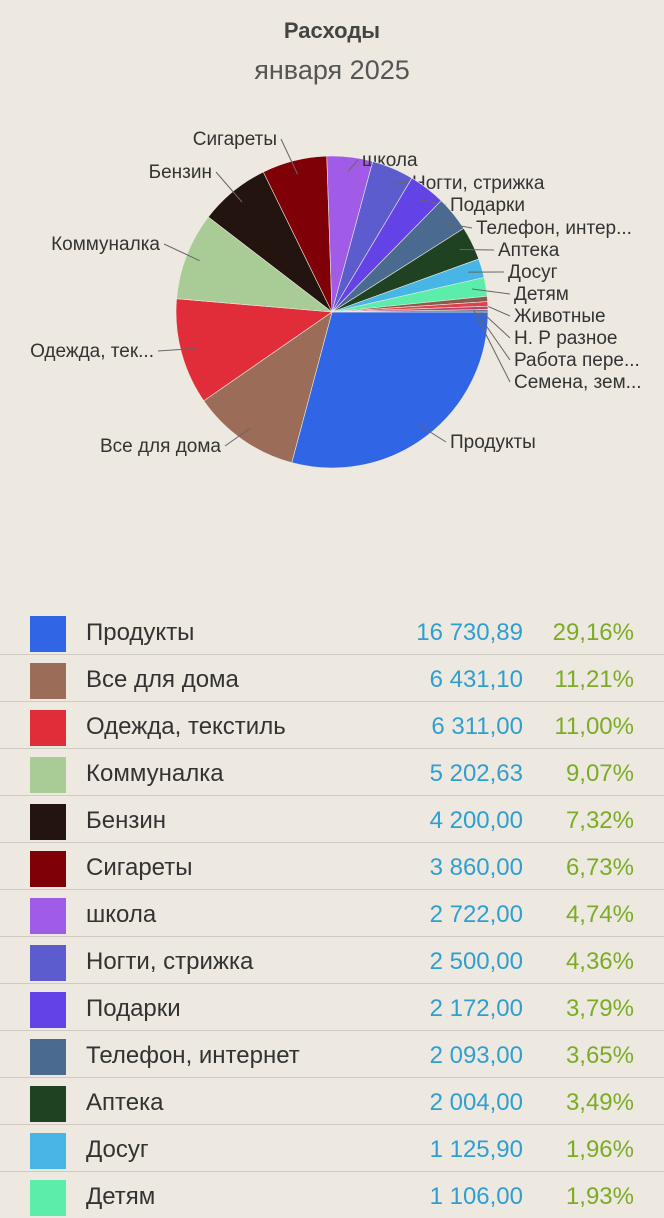 Image resolution: width=664 pixels, height=1218 pixels. Describe the element at coordinates (600, 774) in the screenshot. I see `category-percent: 9,07%` at that location.